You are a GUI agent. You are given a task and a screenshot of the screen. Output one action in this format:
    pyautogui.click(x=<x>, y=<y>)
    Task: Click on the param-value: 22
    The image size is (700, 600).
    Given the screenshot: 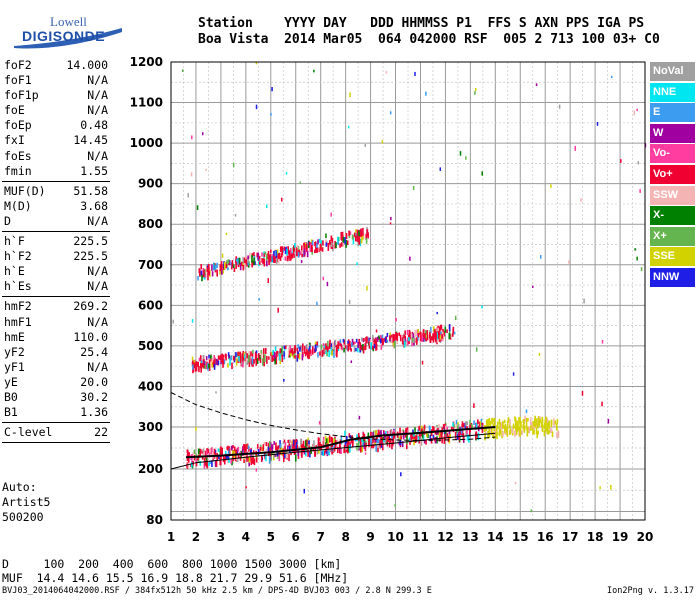 What is the action you would take?
    pyautogui.click(x=101, y=432)
    